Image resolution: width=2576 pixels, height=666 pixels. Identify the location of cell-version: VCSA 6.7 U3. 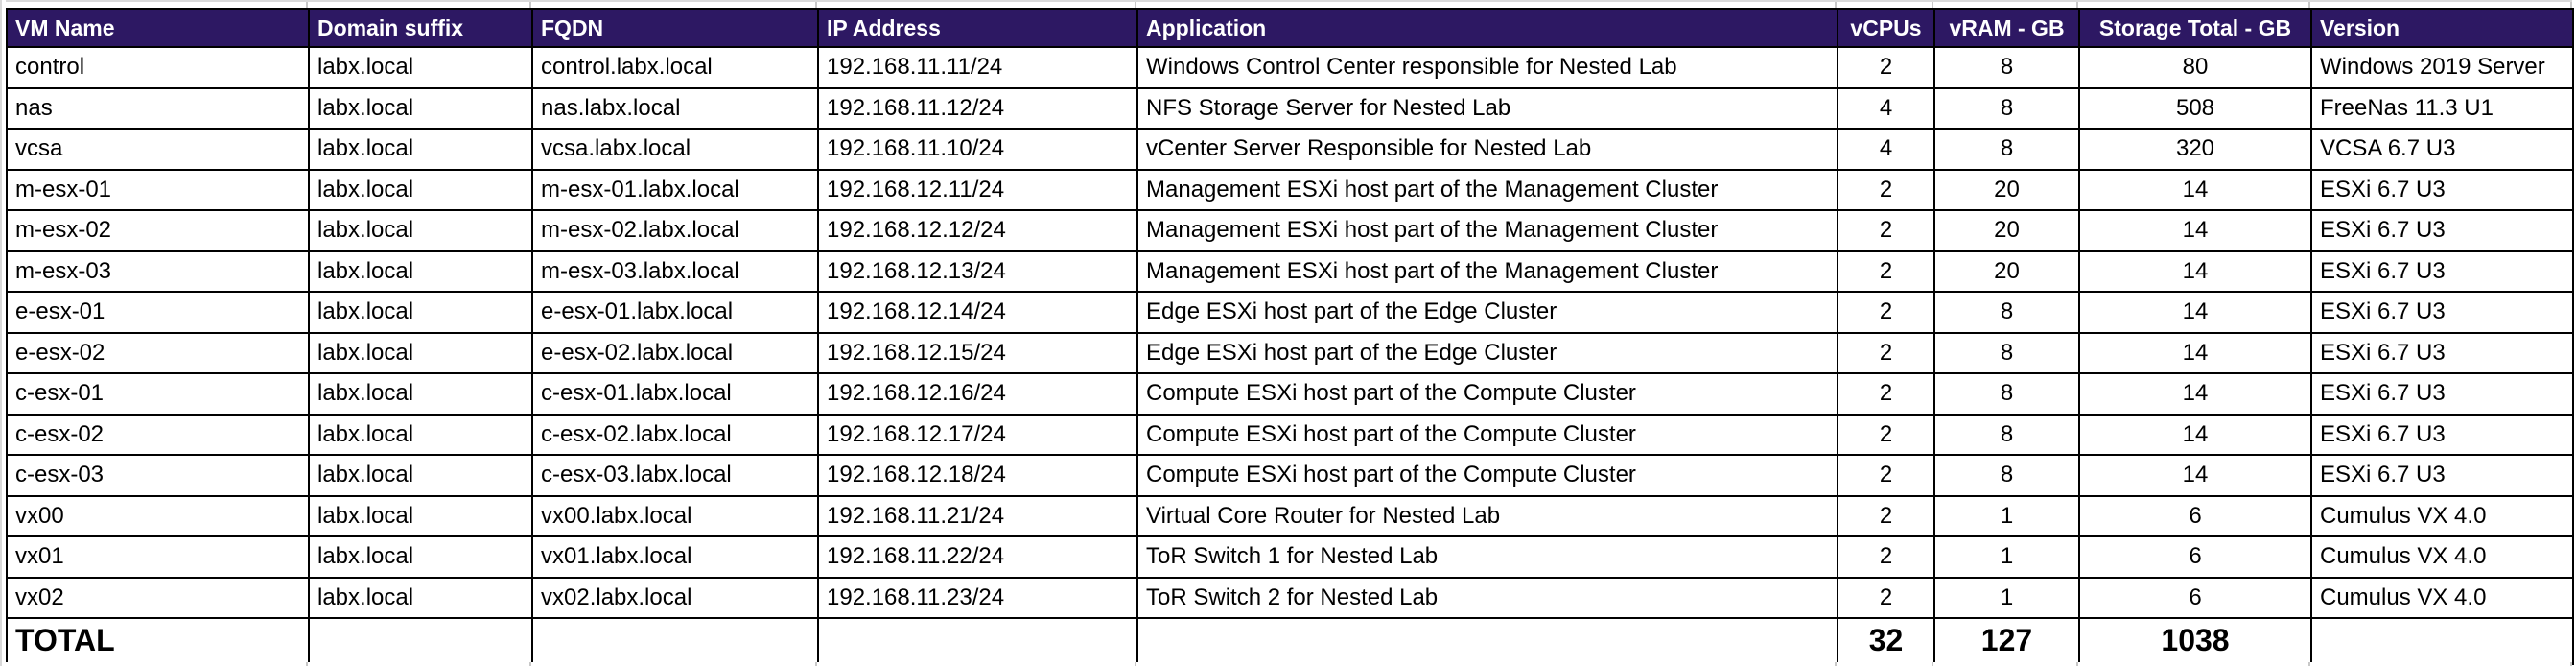
(2442, 149).